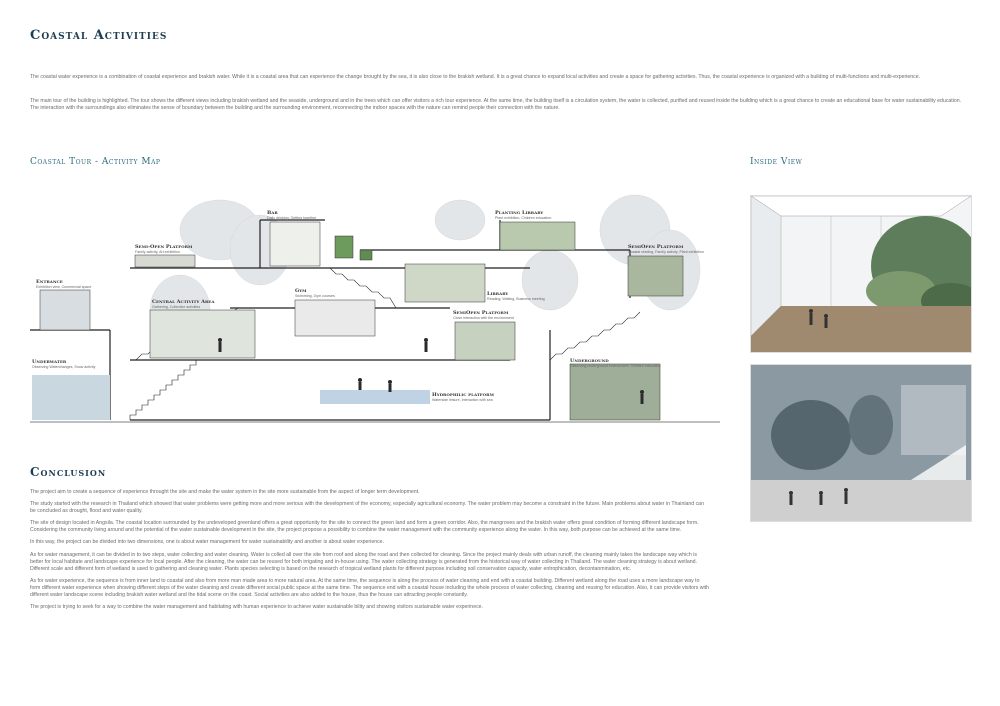 The image size is (1000, 706). What do you see at coordinates (519, 213) in the screenshot?
I see `zone-label-planting-library: Planting Library` at bounding box center [519, 213].